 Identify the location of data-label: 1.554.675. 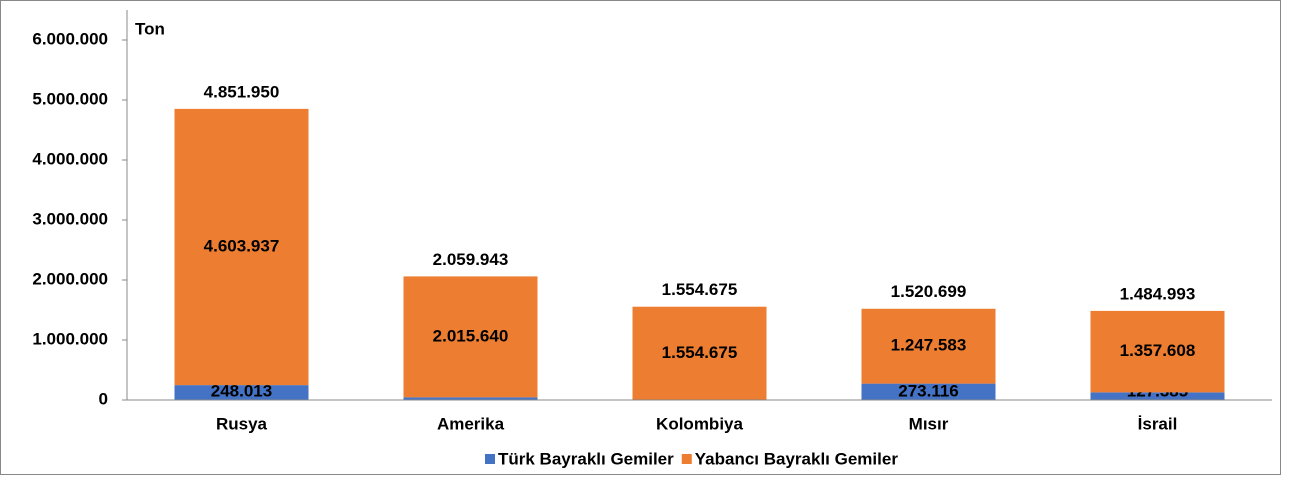
(700, 352).